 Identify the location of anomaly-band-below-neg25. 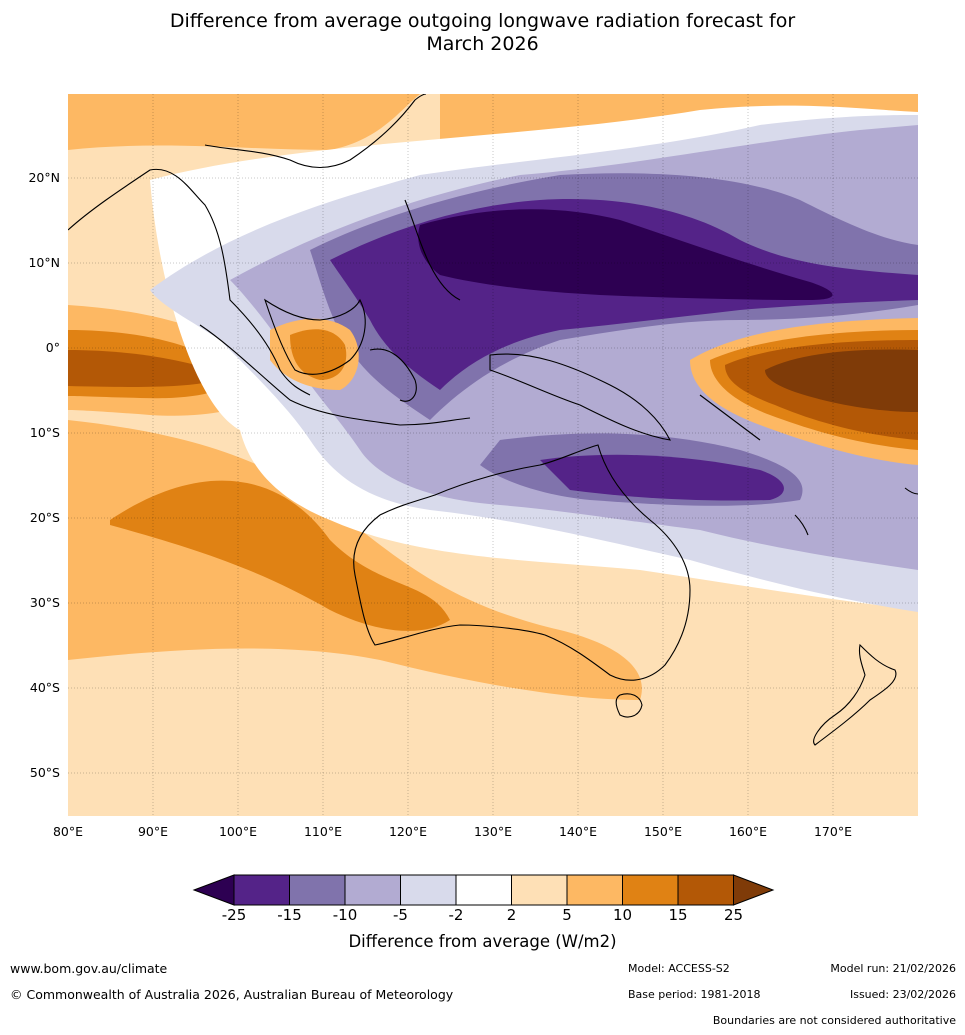
(625, 254).